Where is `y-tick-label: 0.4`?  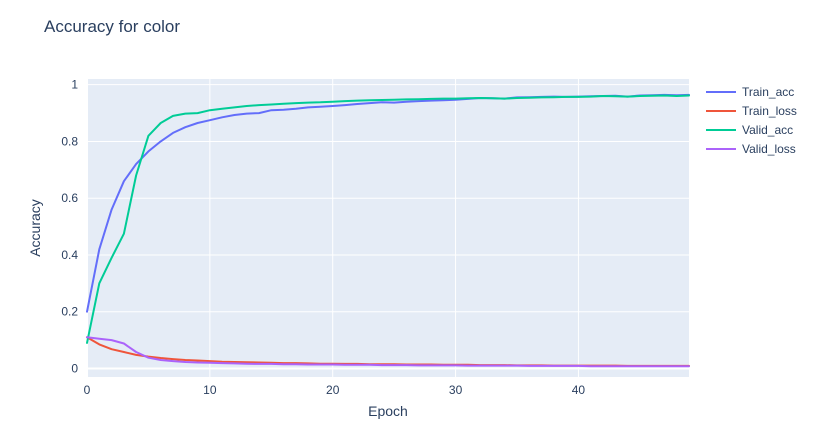 y-tick-label: 0.4 is located at coordinates (69, 255).